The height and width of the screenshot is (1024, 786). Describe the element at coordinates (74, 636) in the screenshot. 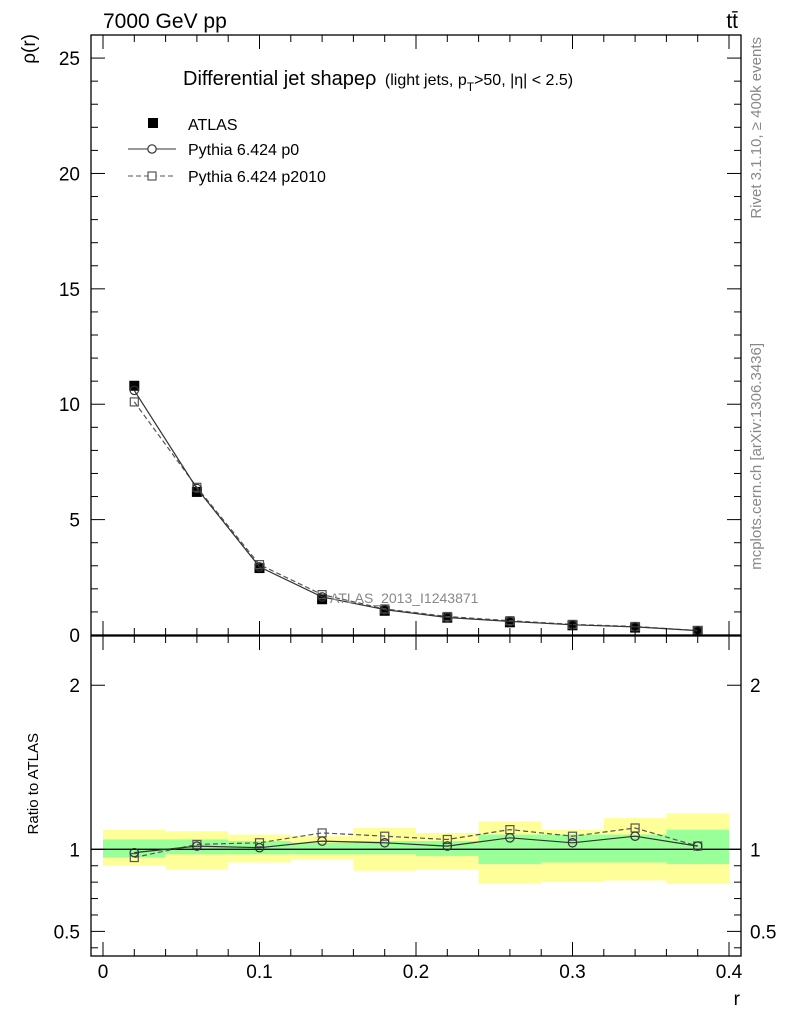

I see `y-tick-label-main: 0` at that location.